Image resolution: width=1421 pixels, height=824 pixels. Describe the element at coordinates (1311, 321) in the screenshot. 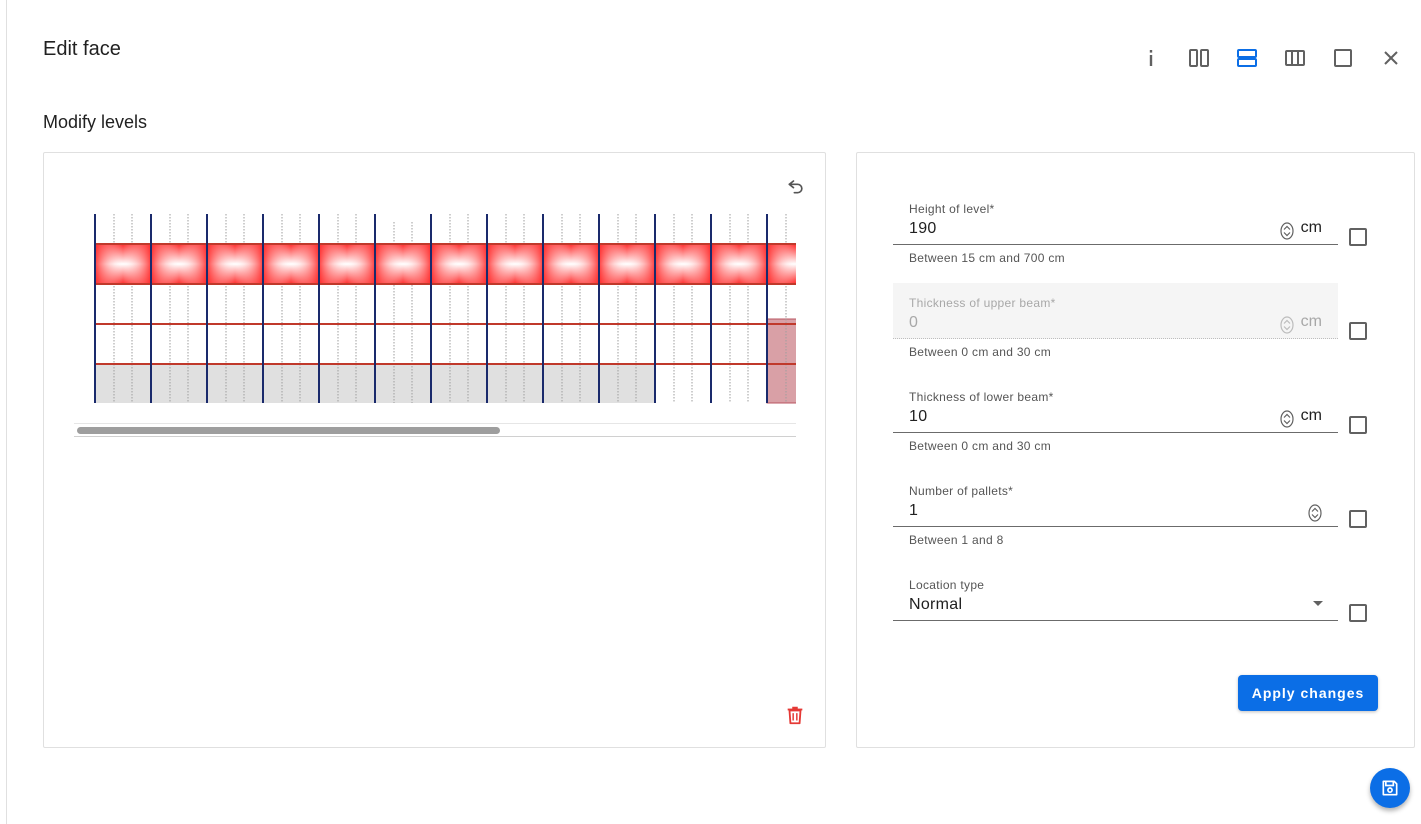

I see `upper-beam-unit: cm` at that location.